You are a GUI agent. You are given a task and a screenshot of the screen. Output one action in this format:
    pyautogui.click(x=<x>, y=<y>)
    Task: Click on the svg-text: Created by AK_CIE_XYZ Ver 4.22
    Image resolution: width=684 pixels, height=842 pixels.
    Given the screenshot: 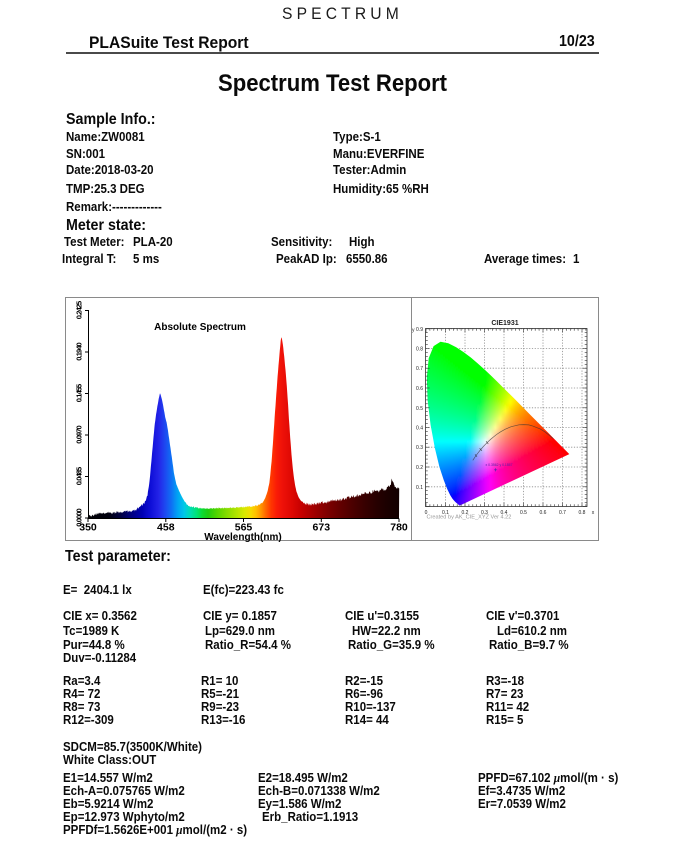 What is the action you would take?
    pyautogui.click(x=469, y=518)
    